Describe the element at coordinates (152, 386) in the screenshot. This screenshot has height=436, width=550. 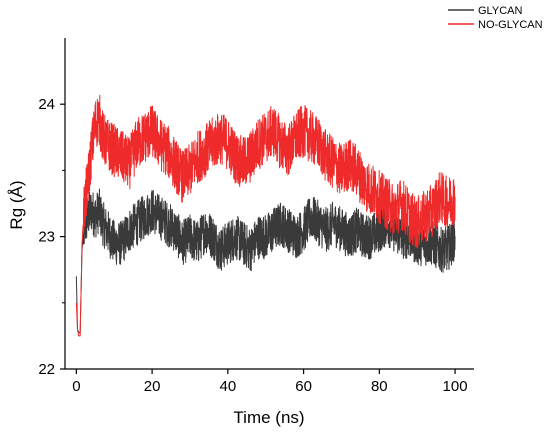
I see `x-tick-label: 20` at that location.